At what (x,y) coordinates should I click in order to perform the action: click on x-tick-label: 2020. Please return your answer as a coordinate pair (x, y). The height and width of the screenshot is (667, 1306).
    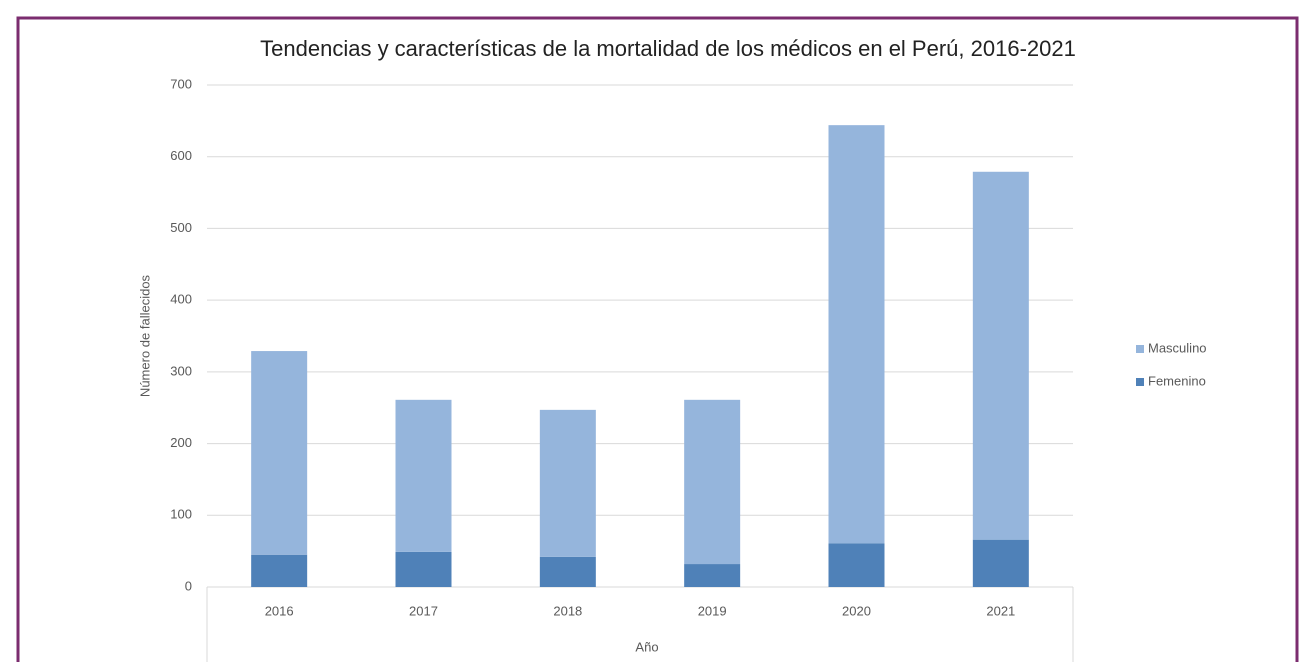
    Looking at the image, I should click on (856, 610).